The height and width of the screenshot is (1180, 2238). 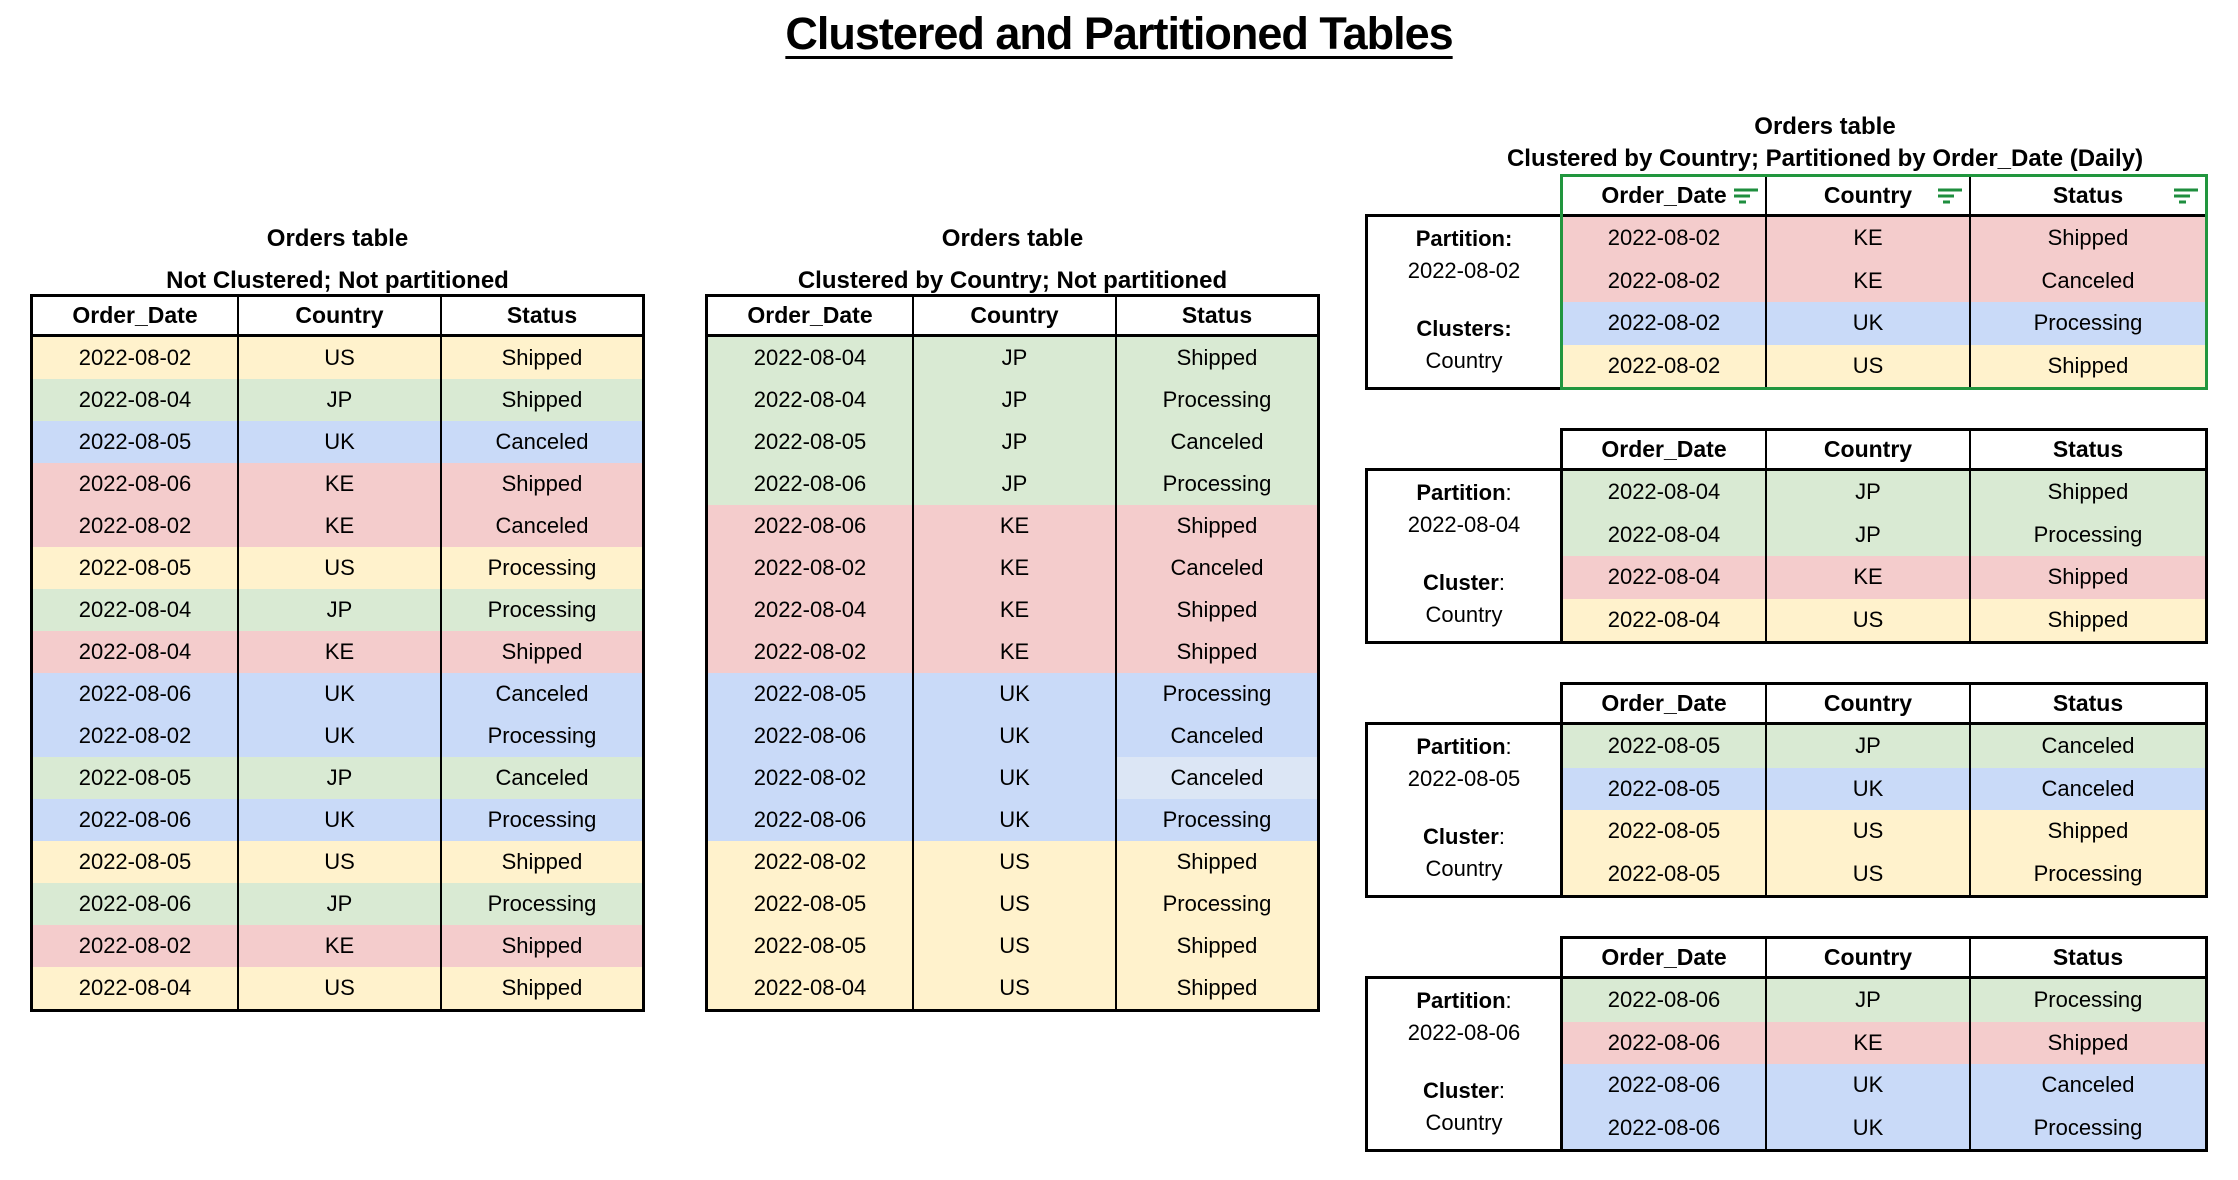 I want to click on partition-date: 2022-08-05, so click(x=1464, y=778).